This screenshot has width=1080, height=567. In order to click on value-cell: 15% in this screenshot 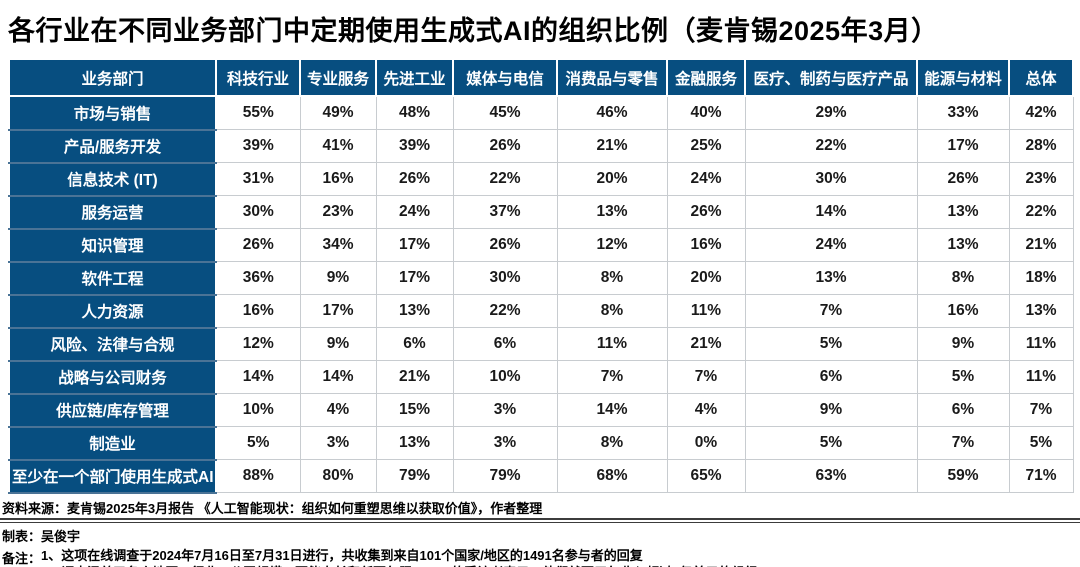, I will do `click(414, 410)`.